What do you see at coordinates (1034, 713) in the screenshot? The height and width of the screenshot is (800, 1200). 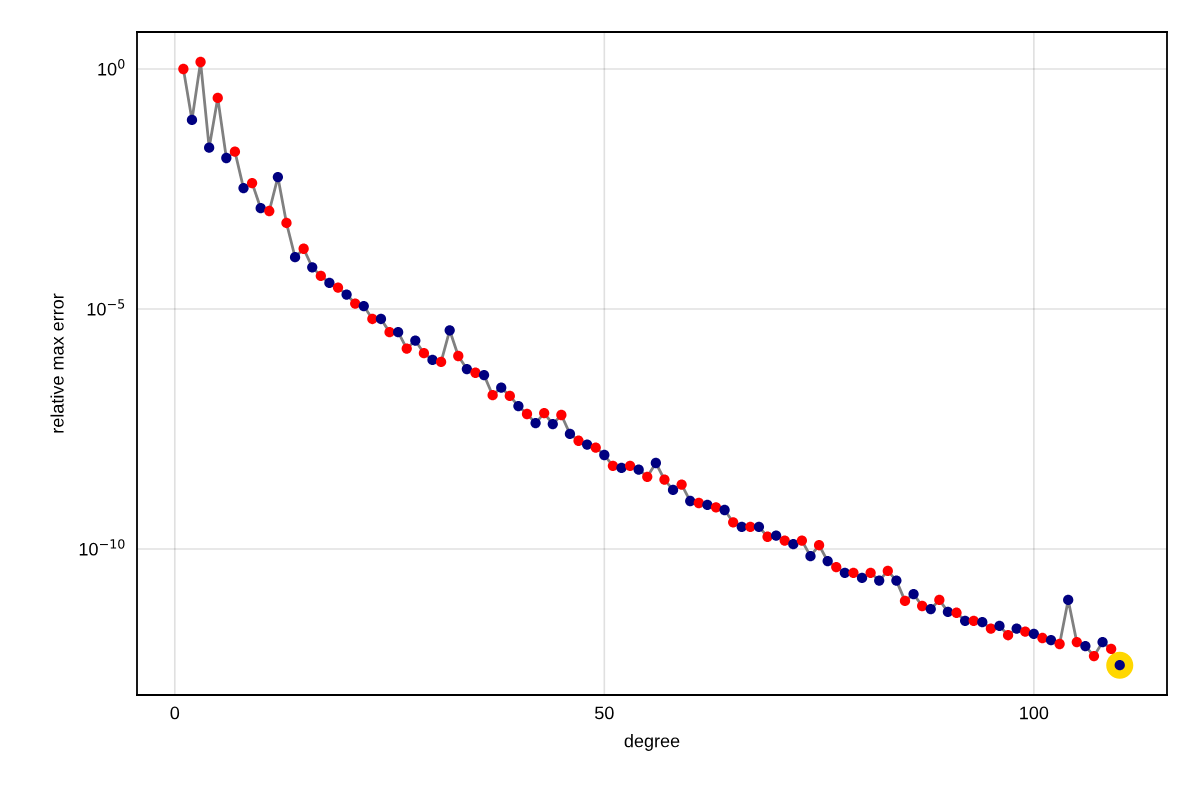 I see `x-tick-label: 100` at bounding box center [1034, 713].